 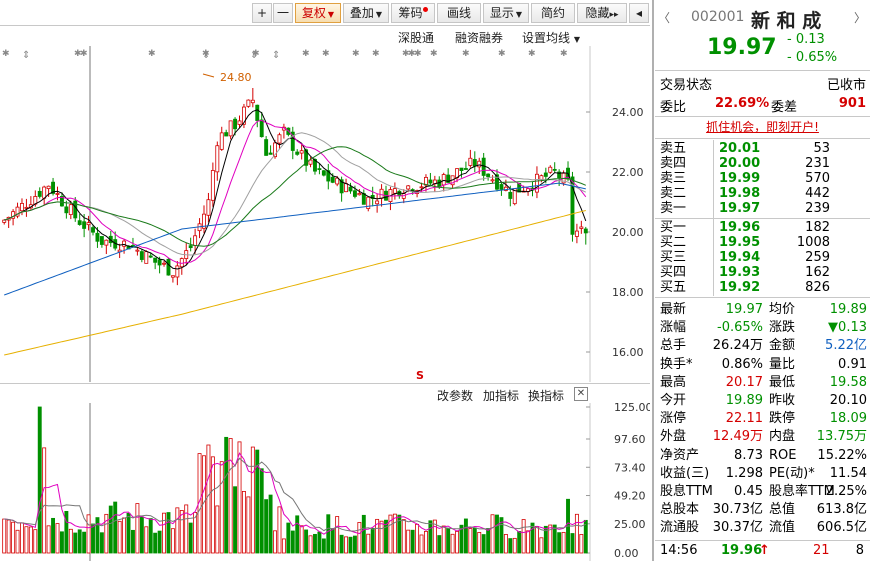 What do you see at coordinates (762, 178) in the screenshot?
I see `ask-row: 卖三 19.99 570` at bounding box center [762, 178].